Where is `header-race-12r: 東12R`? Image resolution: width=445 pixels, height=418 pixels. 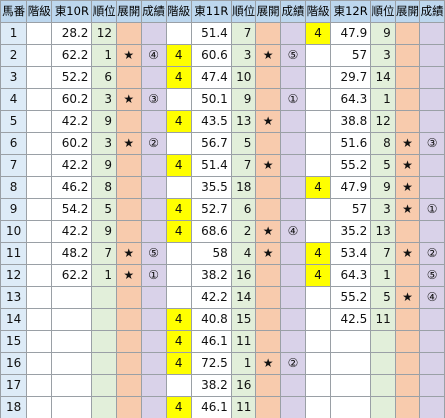 header-race-12r: 東12R is located at coordinates (351, 11).